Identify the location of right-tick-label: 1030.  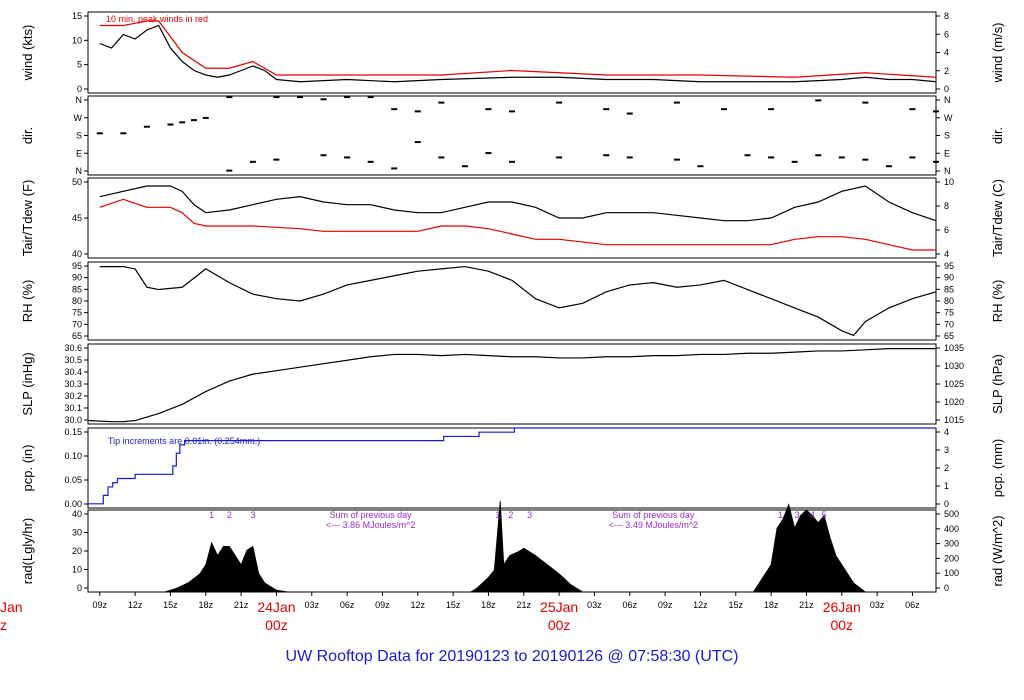
(954, 366).